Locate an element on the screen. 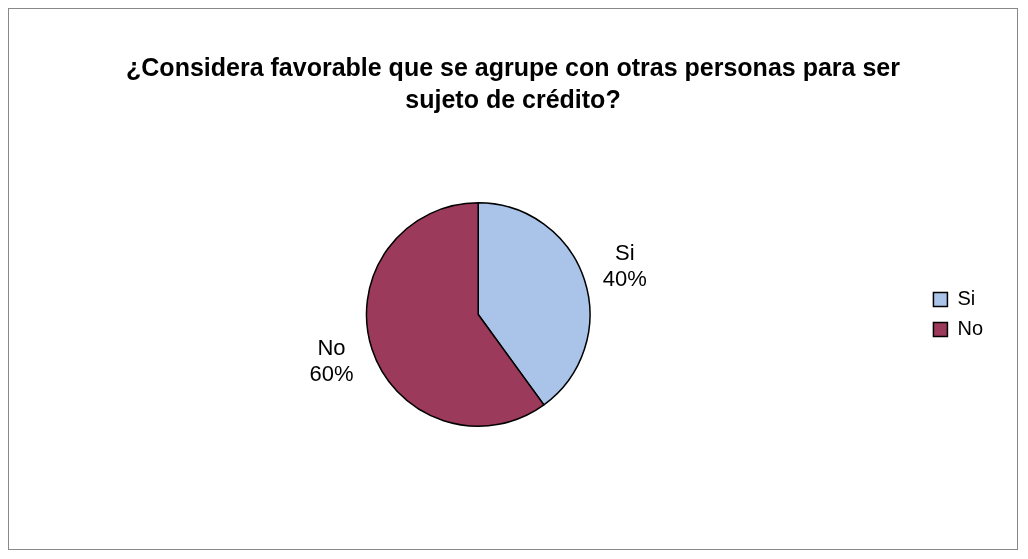 This screenshot has width=1028, height=559. slice-label: Si is located at coordinates (625, 252).